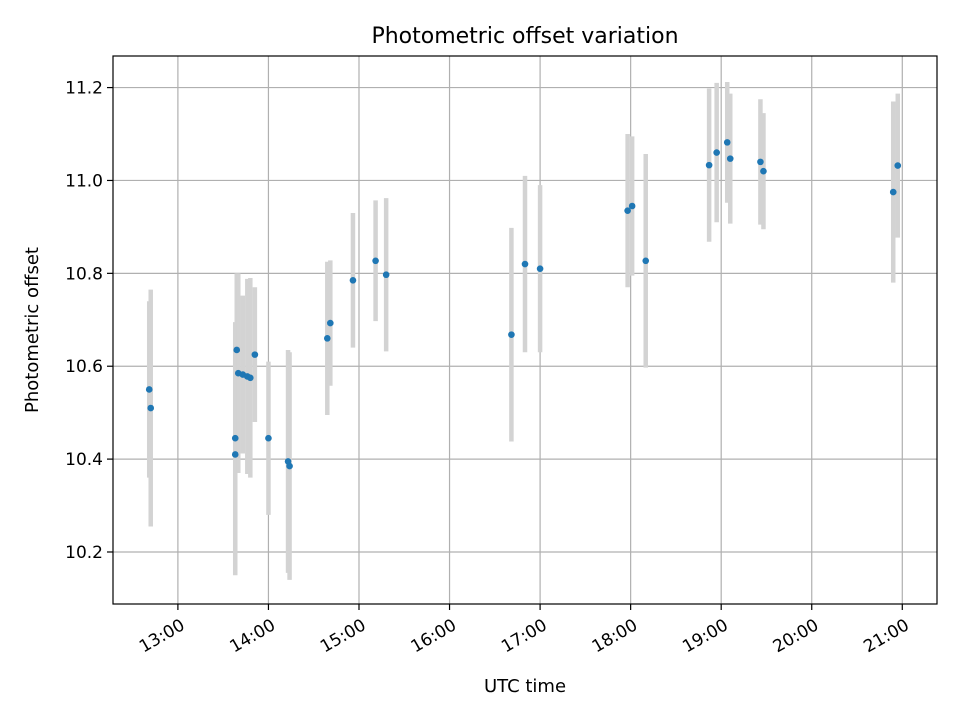  I want to click on y-tick-label: 11.0, so click(84, 181).